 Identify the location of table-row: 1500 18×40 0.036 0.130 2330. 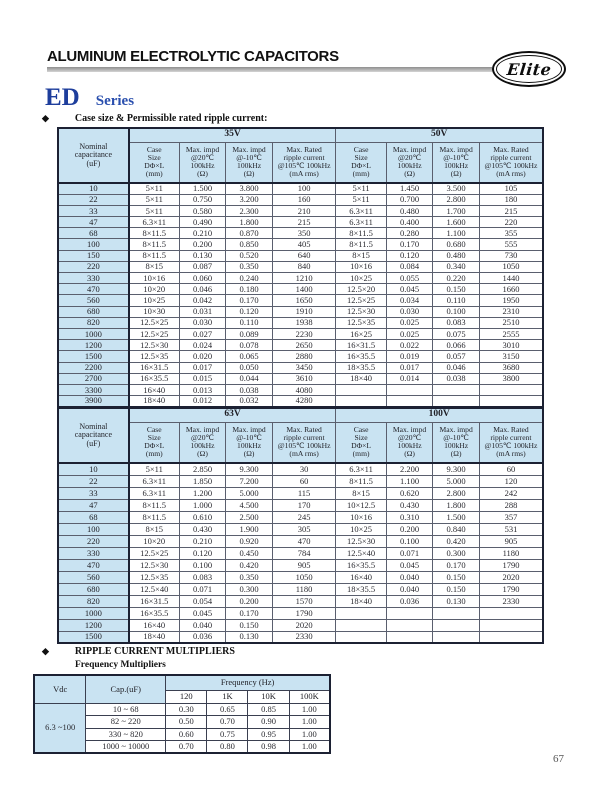
(300, 637).